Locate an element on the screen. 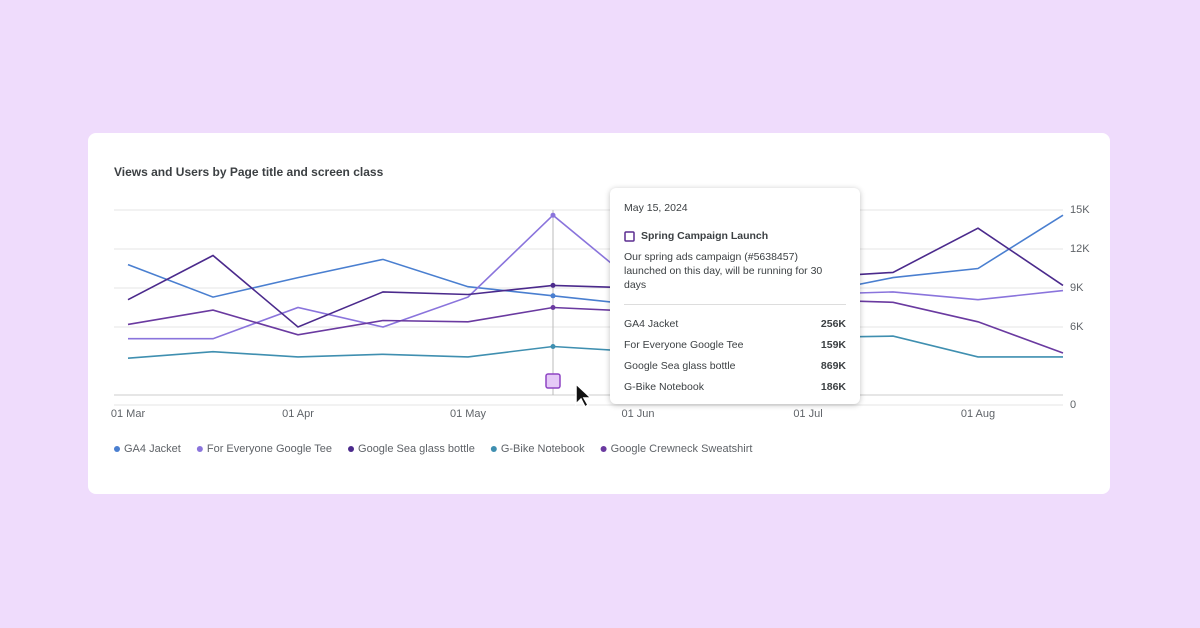 Image resolution: width=1200 pixels, height=628 pixels. y-tick-label: 6K is located at coordinates (1077, 327).